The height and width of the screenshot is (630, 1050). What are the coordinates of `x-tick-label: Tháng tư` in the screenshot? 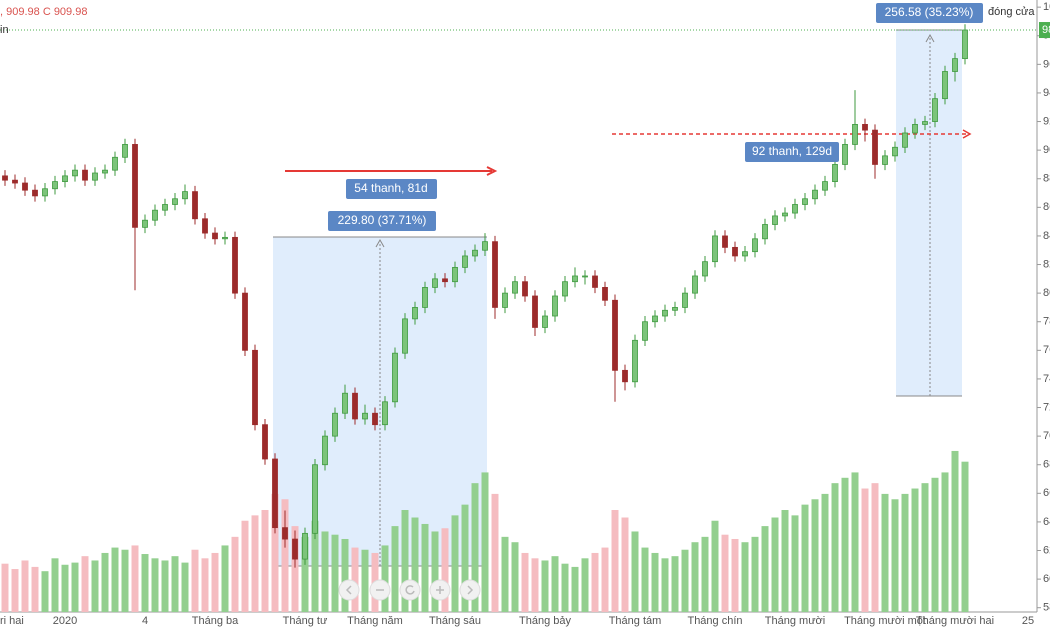 It's located at (305, 621).